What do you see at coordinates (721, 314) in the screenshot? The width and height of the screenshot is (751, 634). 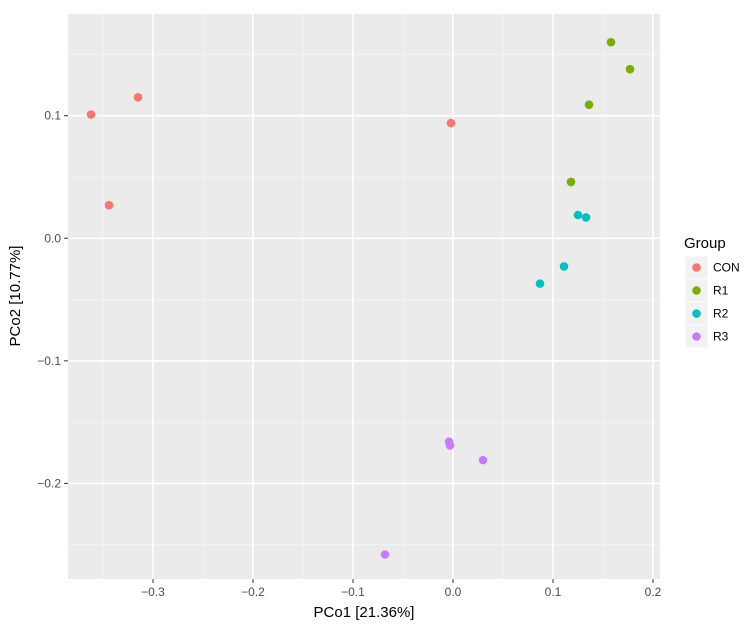 I see `legend-label-r2: R2` at bounding box center [721, 314].